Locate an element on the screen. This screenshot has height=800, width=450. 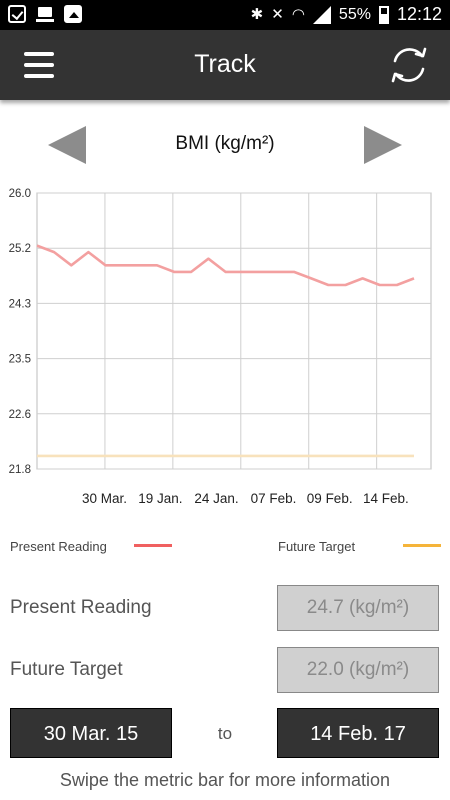
x-tick-label: 09 Feb. is located at coordinates (330, 498).